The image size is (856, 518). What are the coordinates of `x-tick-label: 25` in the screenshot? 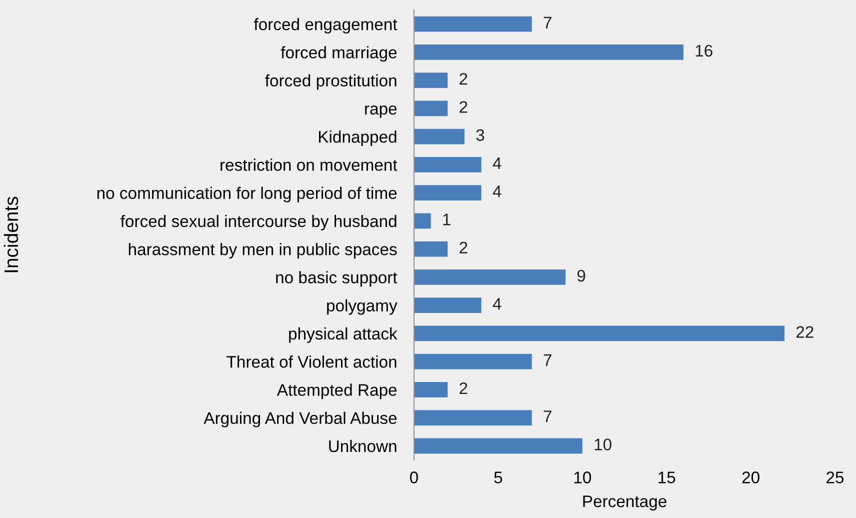 It's located at (835, 478).